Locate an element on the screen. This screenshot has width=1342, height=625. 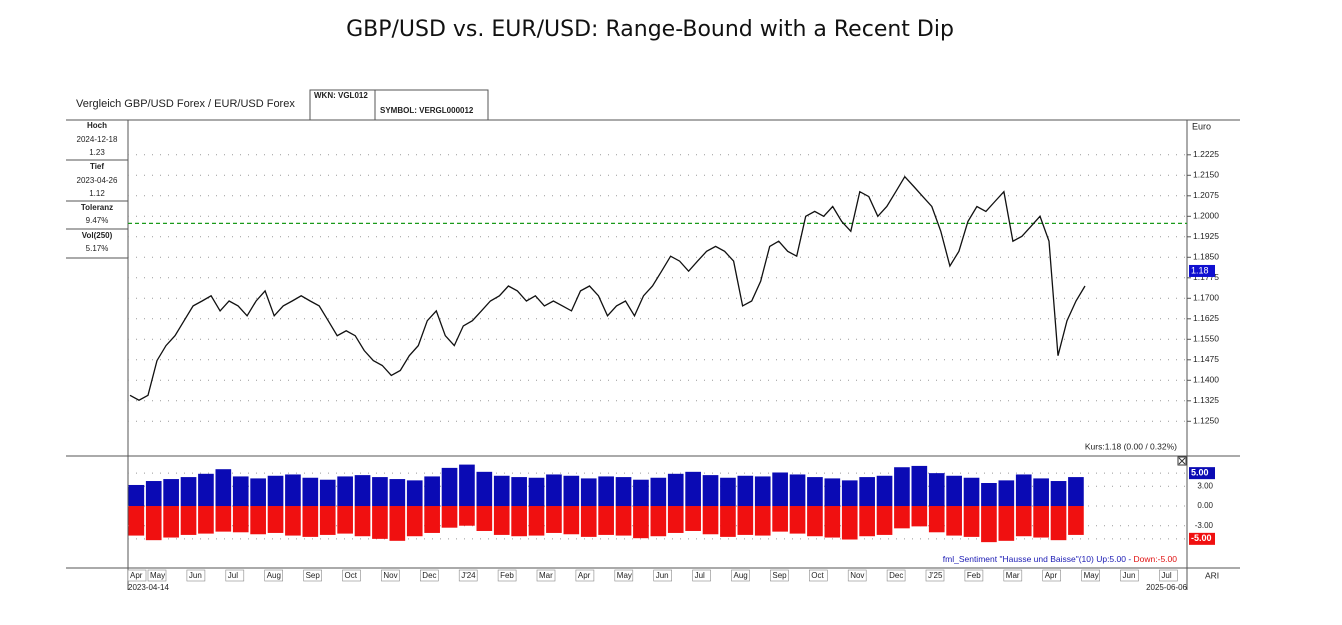
last-label: 5.00 is located at coordinates (1200, 473).